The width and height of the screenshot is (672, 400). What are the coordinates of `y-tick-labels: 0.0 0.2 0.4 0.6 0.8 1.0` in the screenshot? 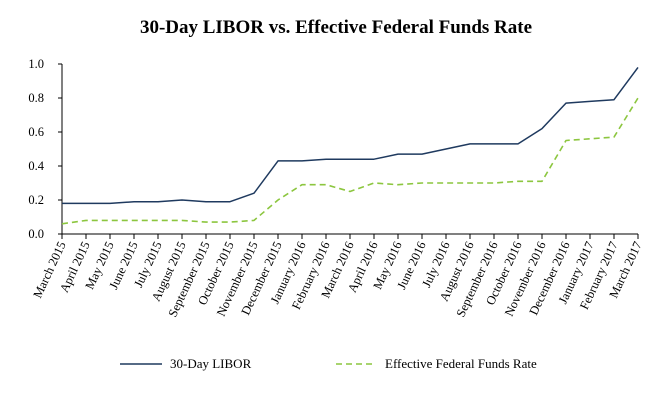 It's located at (45, 149).